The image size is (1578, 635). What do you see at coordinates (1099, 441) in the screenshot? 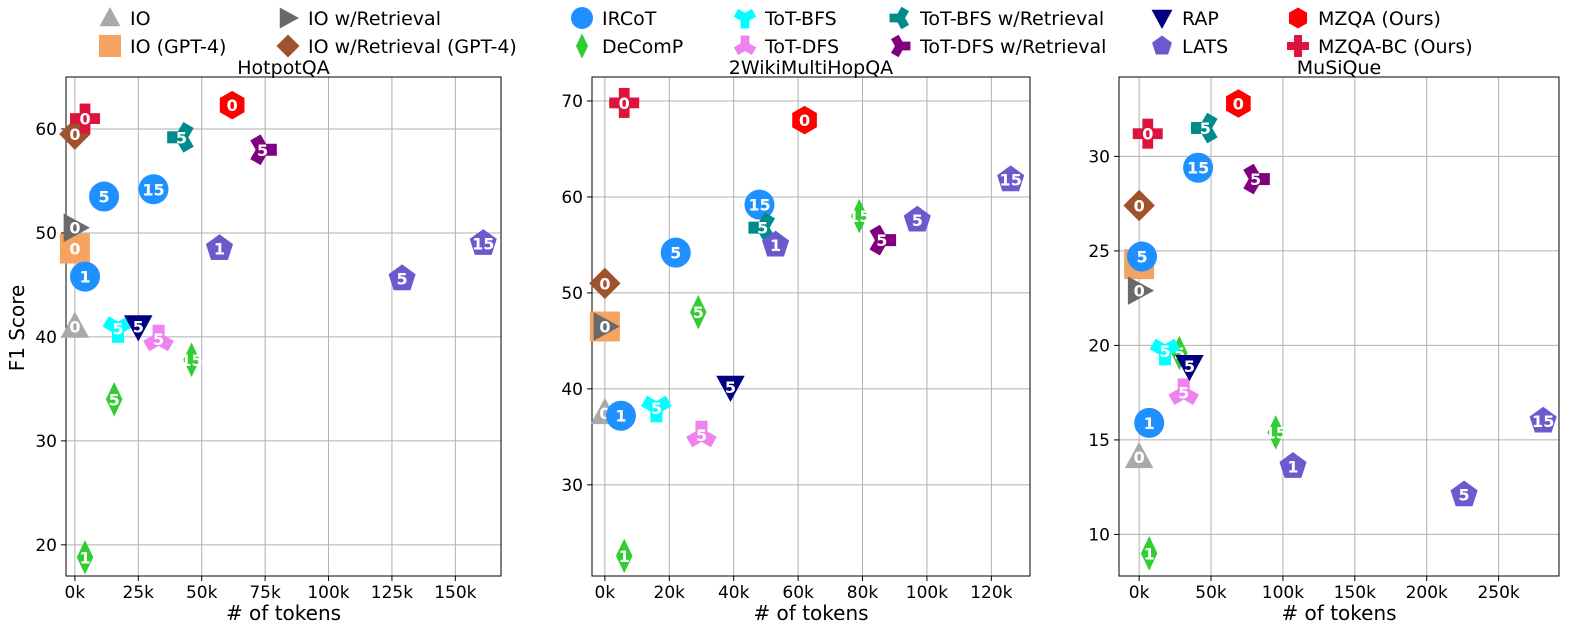
I see `y-tick-label: 15` at bounding box center [1099, 441].